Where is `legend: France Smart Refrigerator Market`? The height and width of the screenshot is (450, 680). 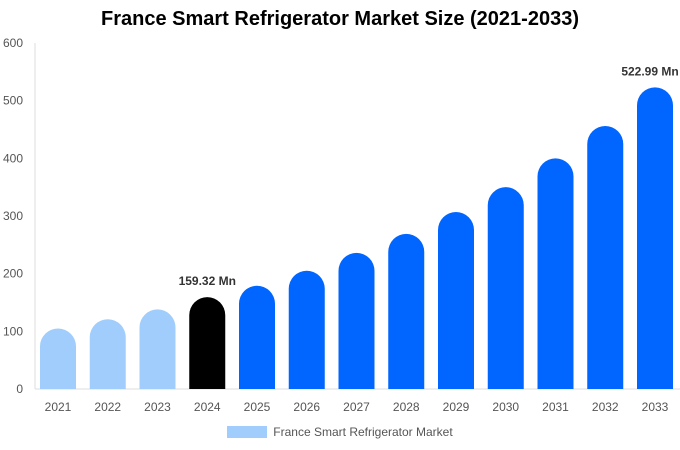
legend: France Smart Refrigerator Market is located at coordinates (340, 432).